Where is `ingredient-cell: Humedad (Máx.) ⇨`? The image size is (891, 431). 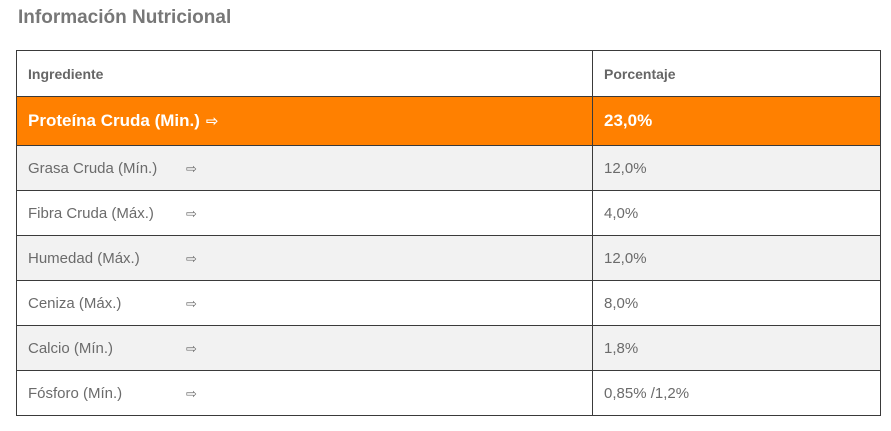 ingredient-cell: Humedad (Máx.) ⇨ is located at coordinates (304, 258).